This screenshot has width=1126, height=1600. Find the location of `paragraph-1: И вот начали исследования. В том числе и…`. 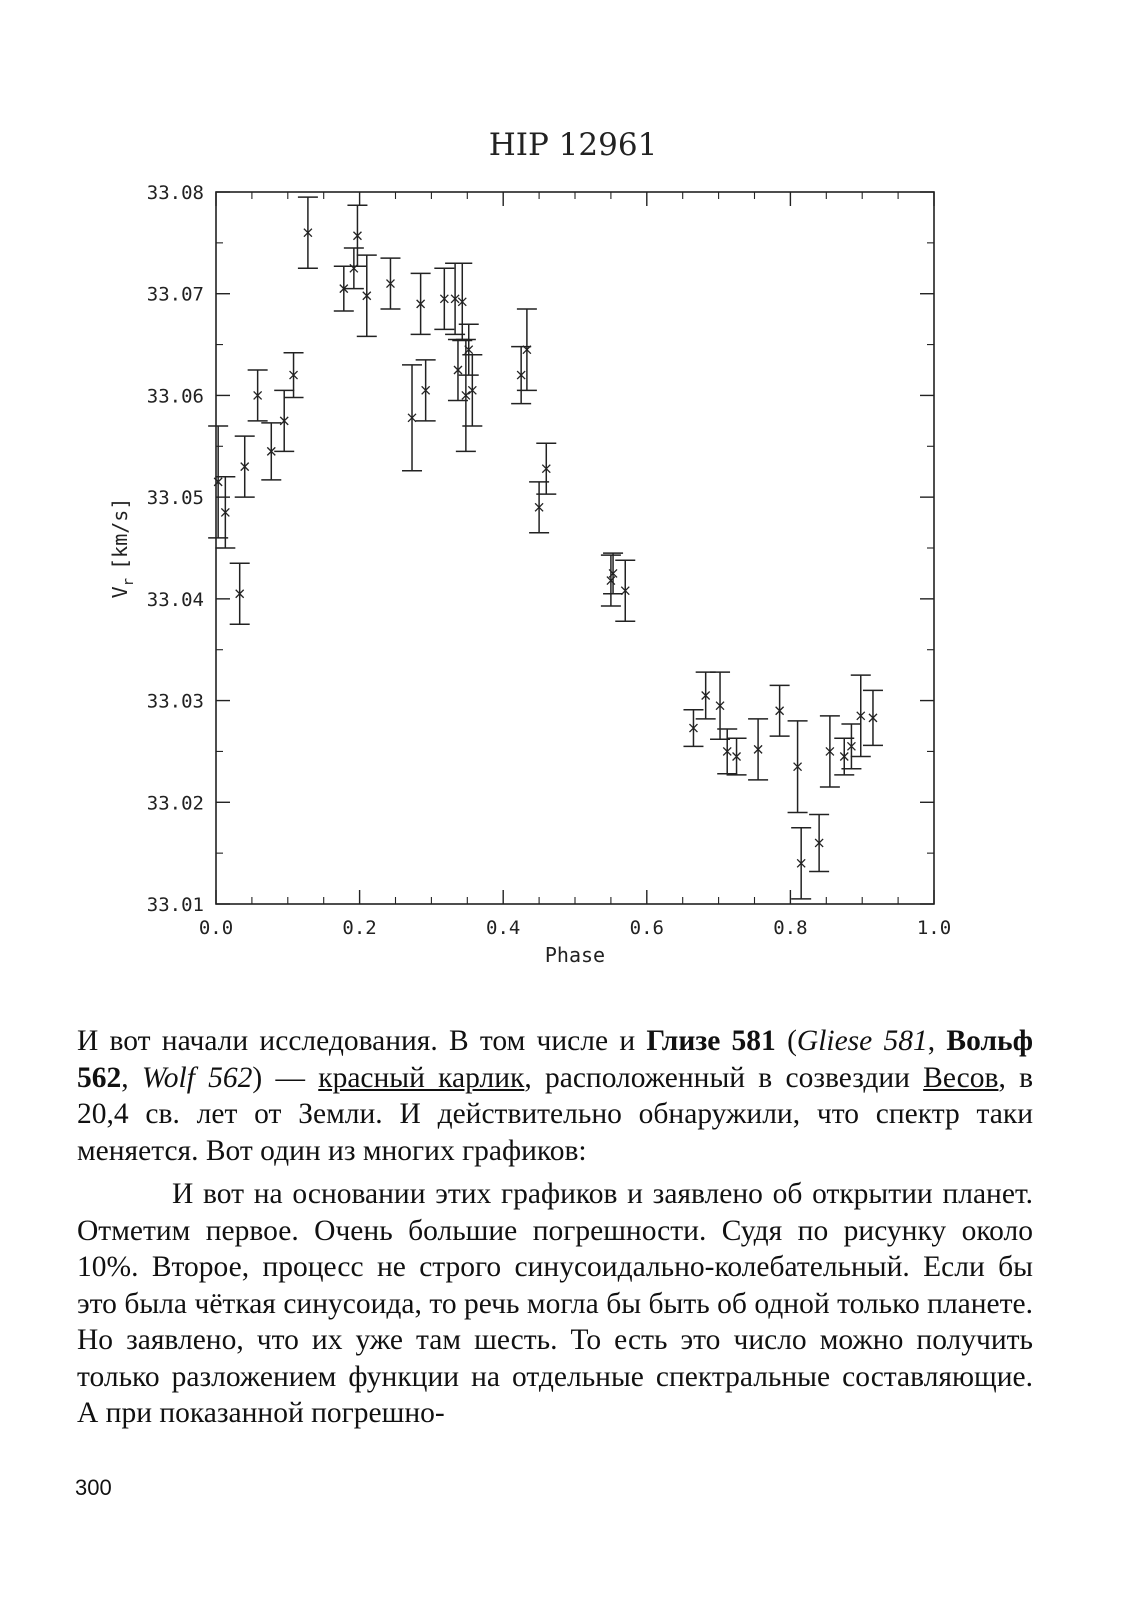

paragraph-1: И вот начали исследования. В том числе и… is located at coordinates (555, 1096).